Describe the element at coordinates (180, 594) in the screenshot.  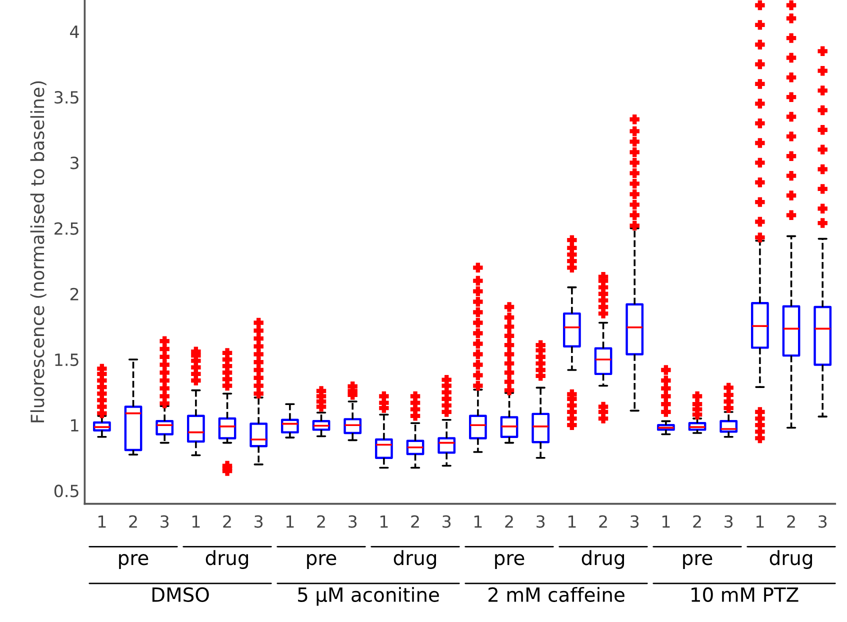
I see `text: DMSO` at that location.